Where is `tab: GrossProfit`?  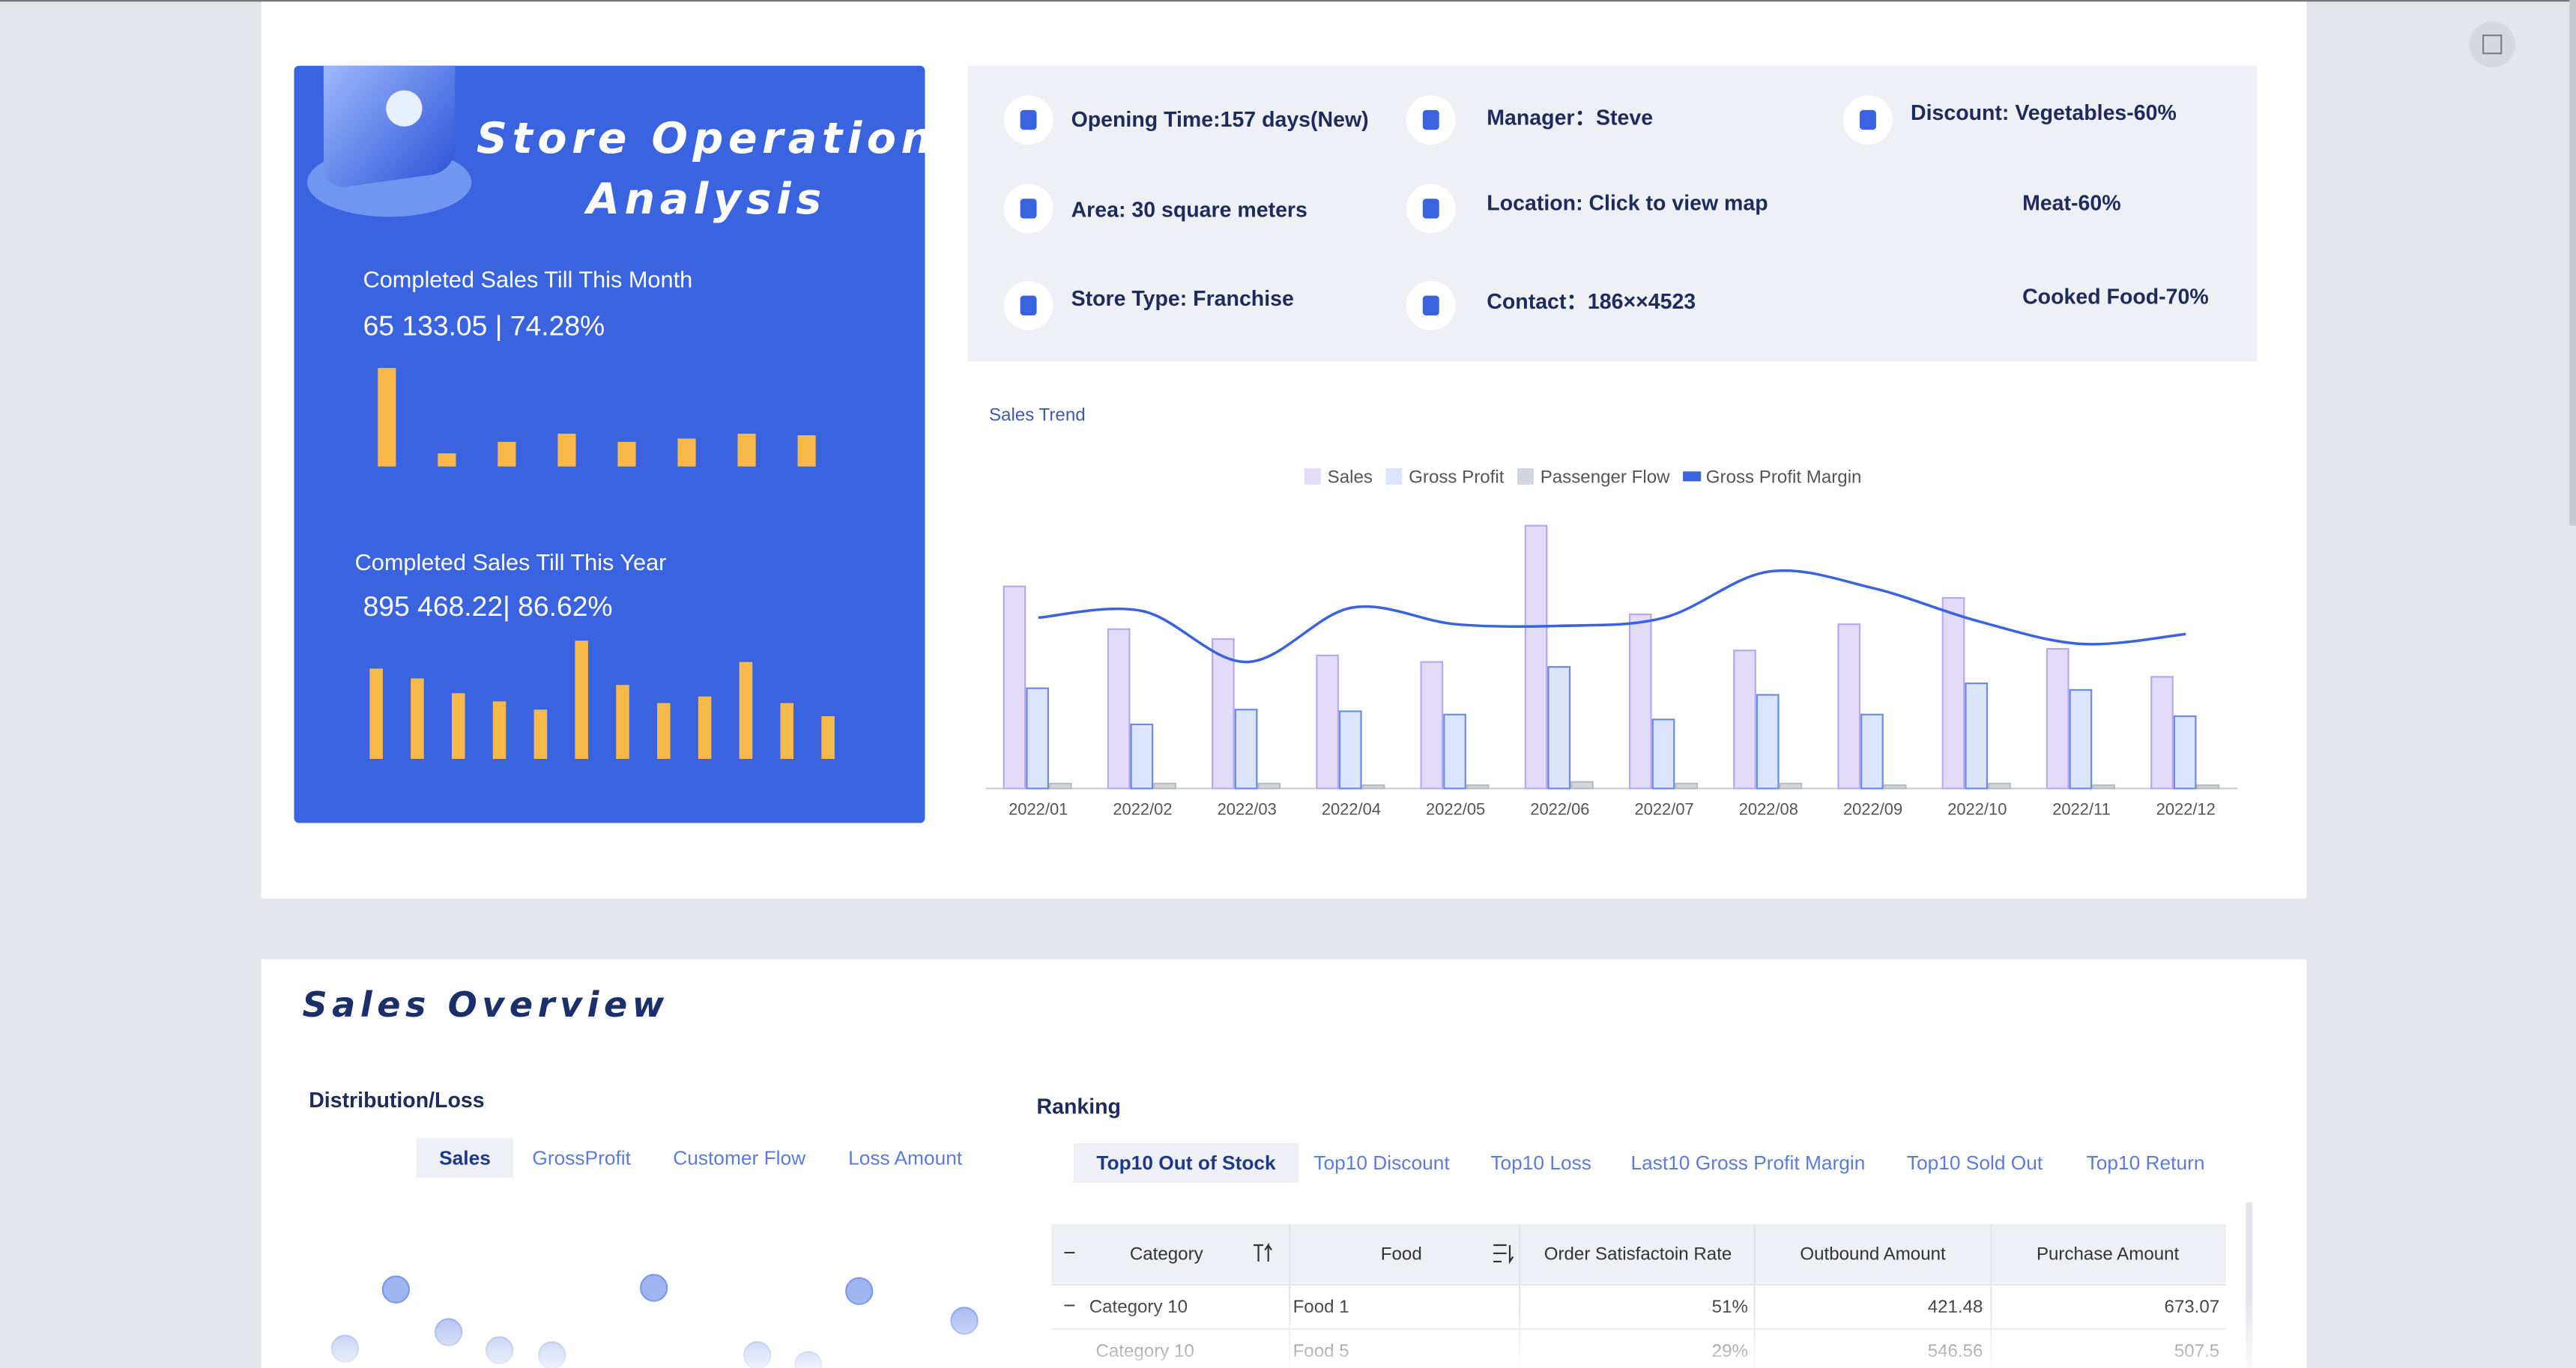 tab: GrossProfit is located at coordinates (581, 1158).